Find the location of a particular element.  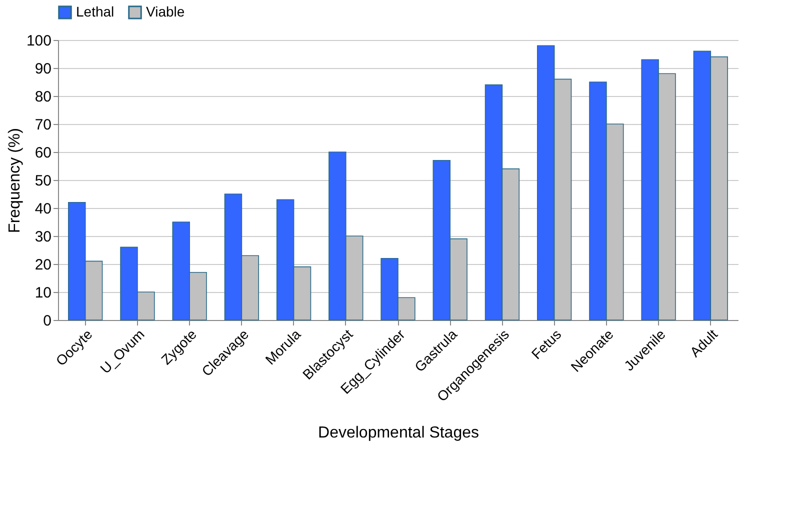

y-tick-label: 80 is located at coordinates (43, 97).